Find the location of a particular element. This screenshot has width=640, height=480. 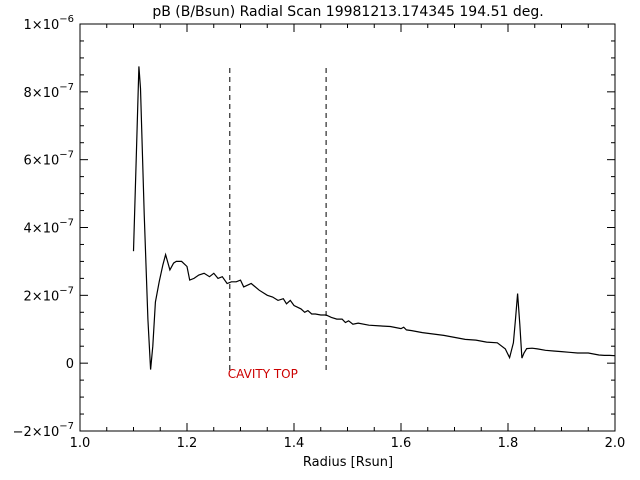

y-tick-label: 6×10⁻⁷ is located at coordinates (49, 159).